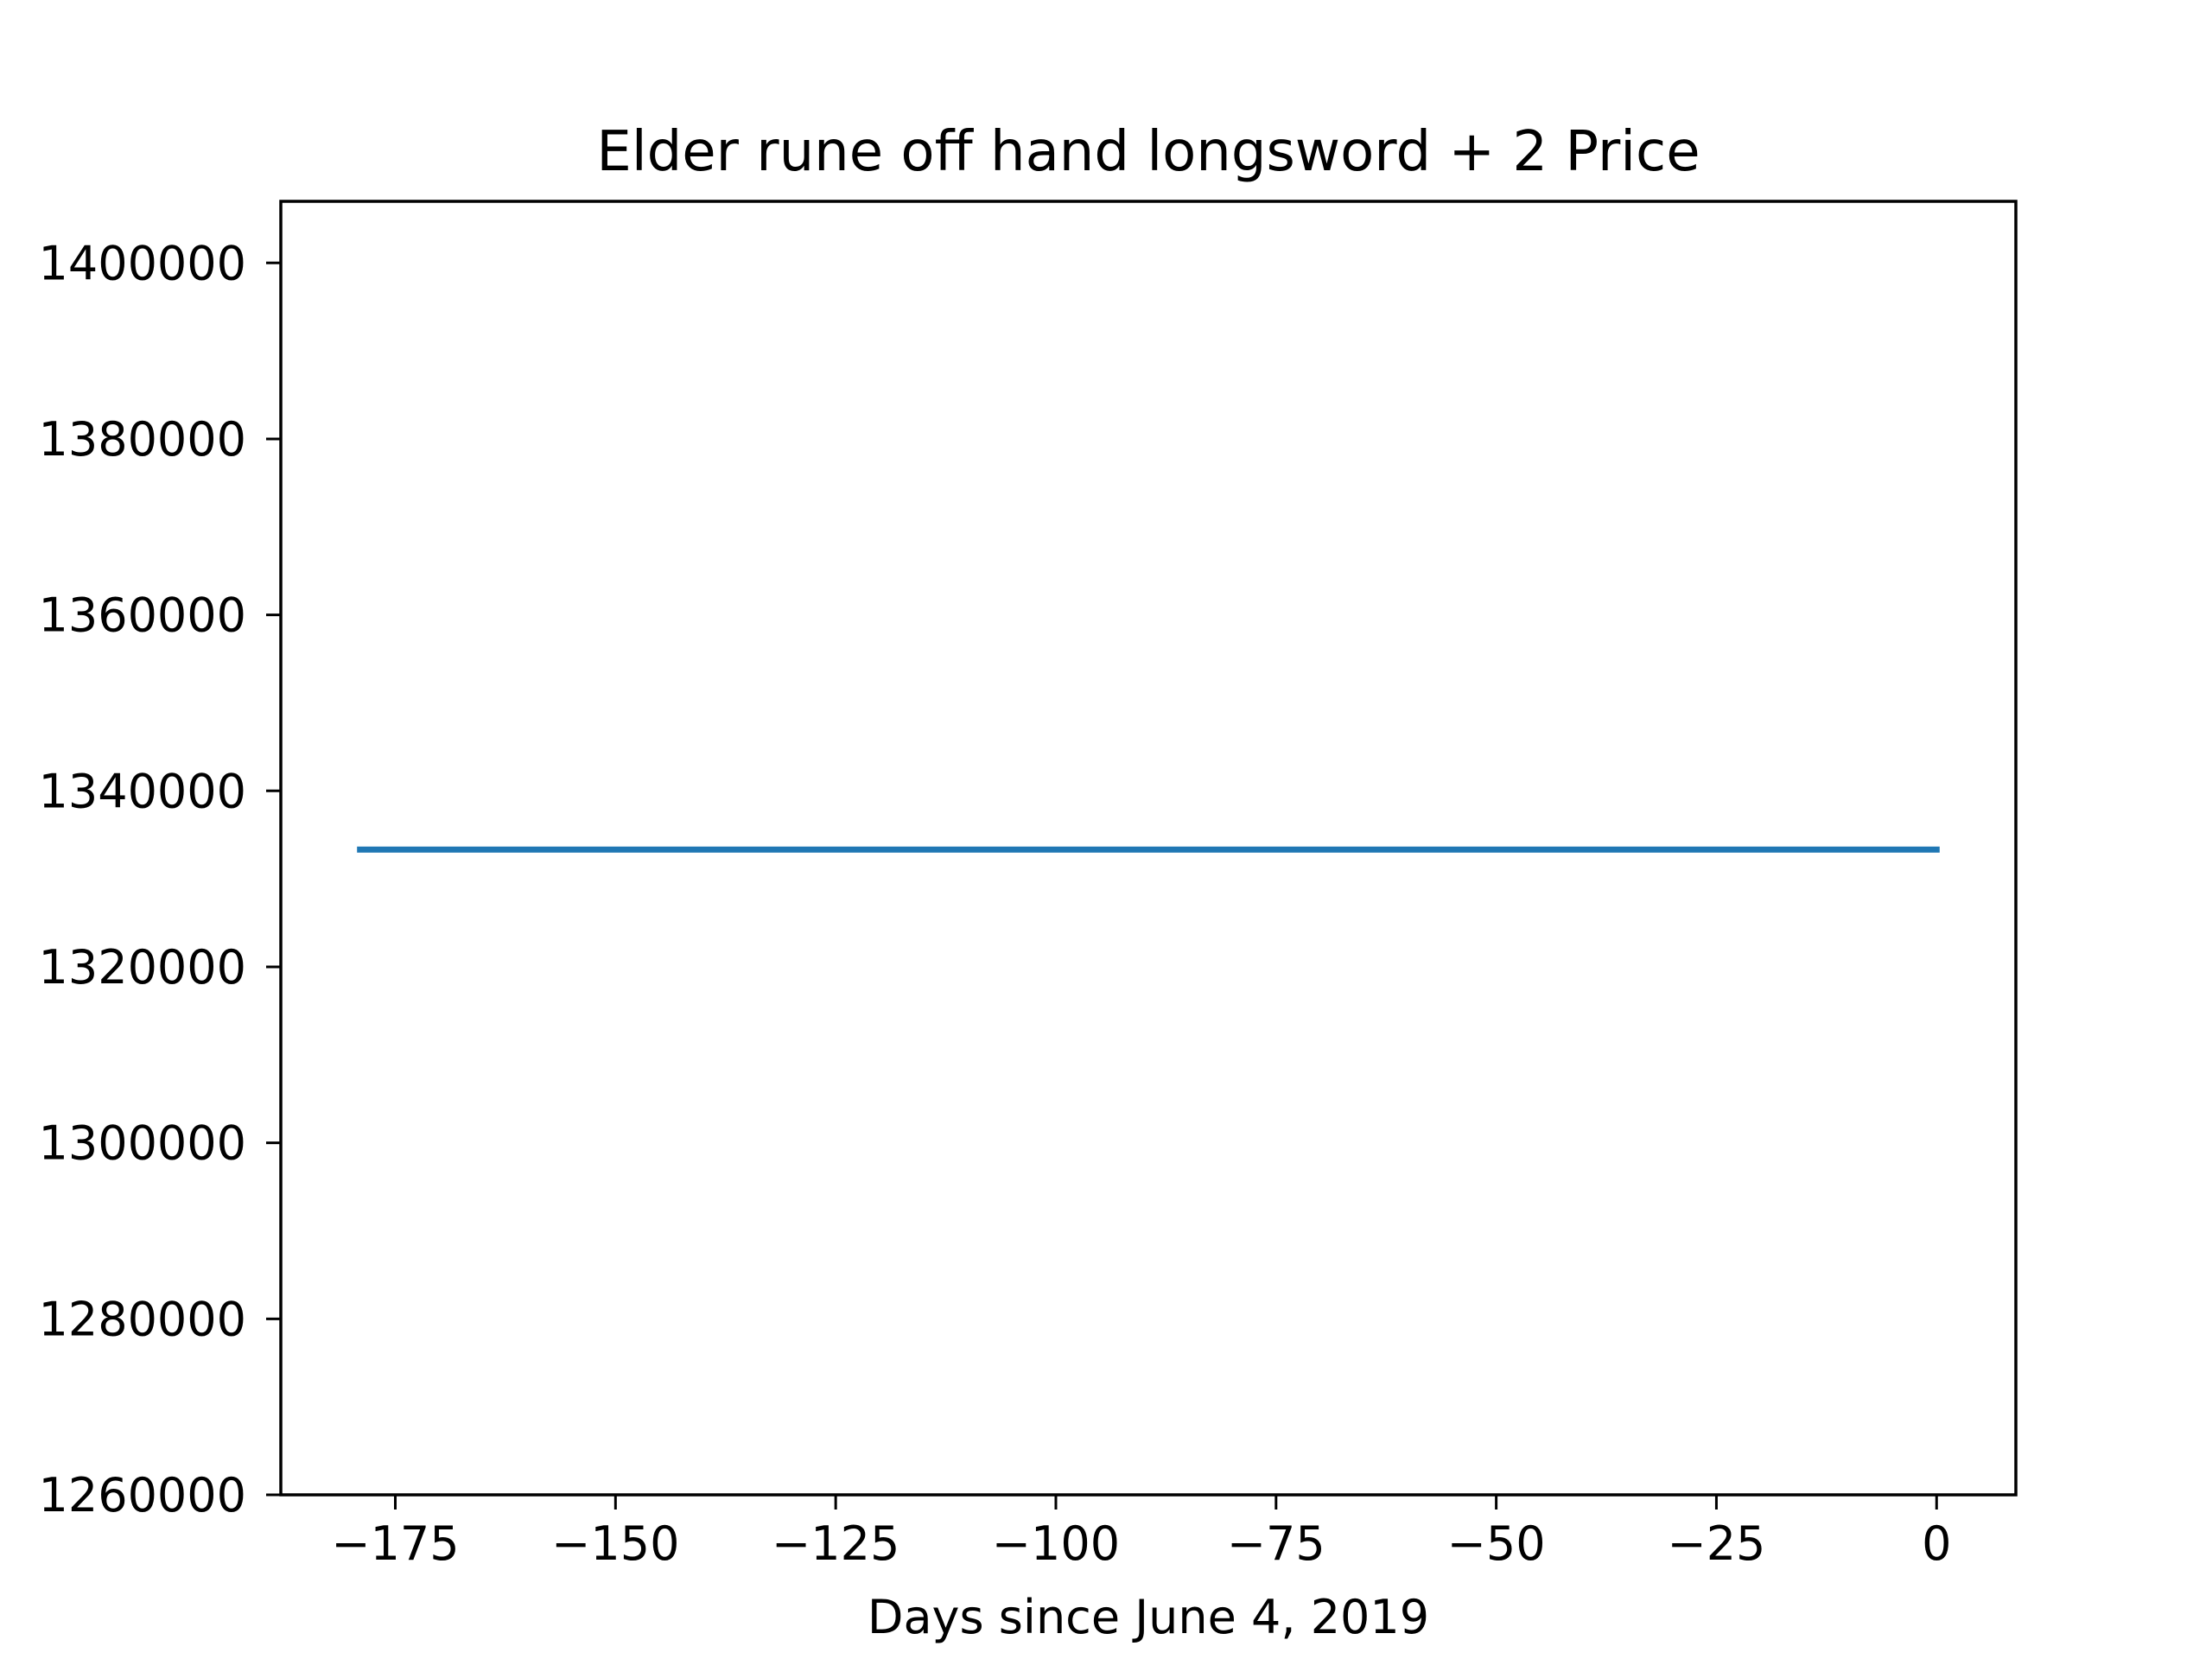  Describe the element at coordinates (143, 1495) in the screenshot. I see `y-tick-label: 1260000` at that location.